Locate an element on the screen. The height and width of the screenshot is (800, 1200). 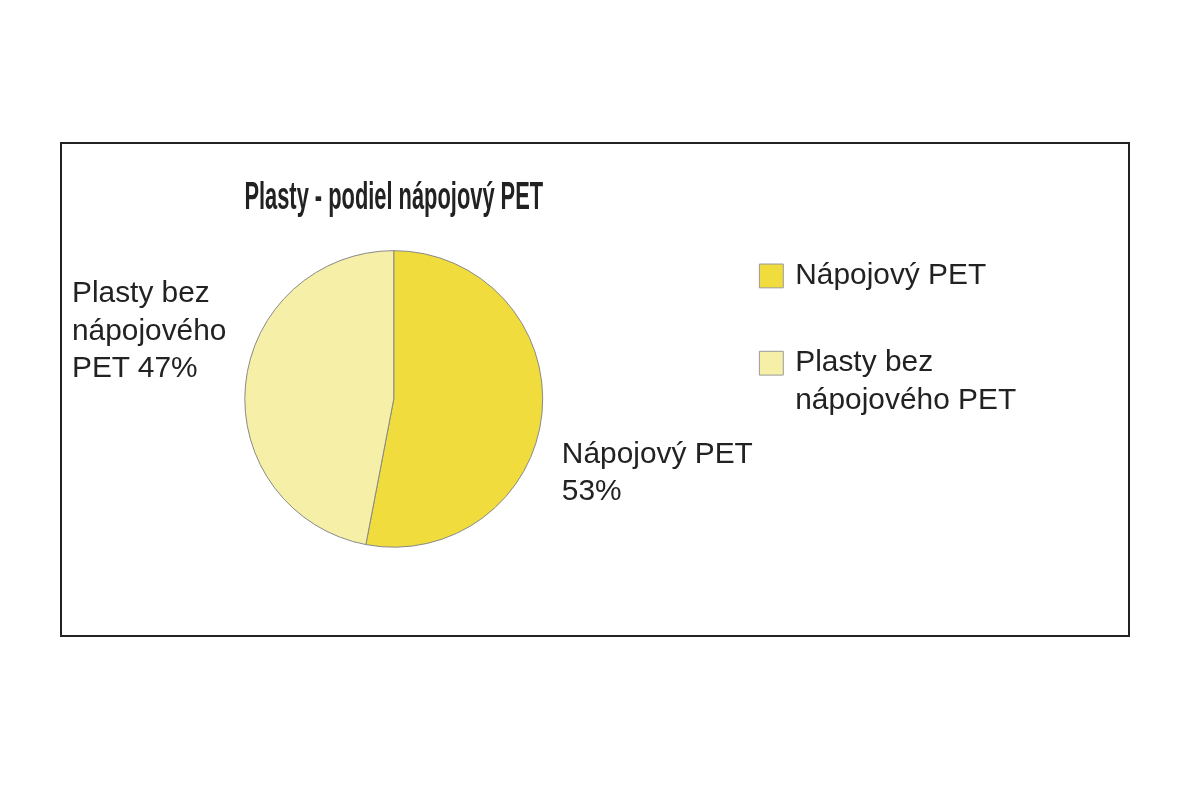
data-label: 53% is located at coordinates (591, 490).